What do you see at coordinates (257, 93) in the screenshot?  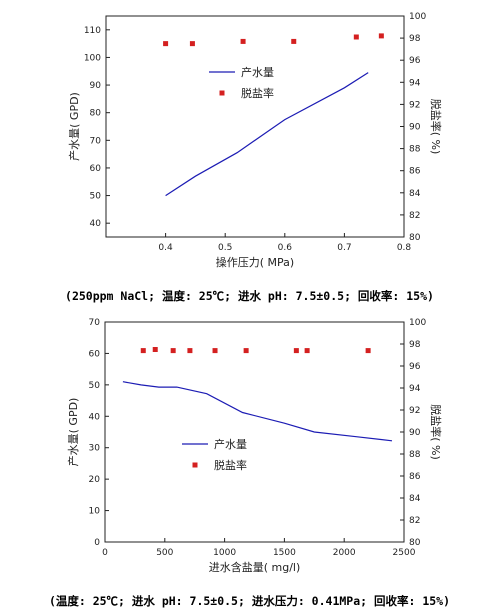 I see `c1-legend-label: 脱盐率` at bounding box center [257, 93].